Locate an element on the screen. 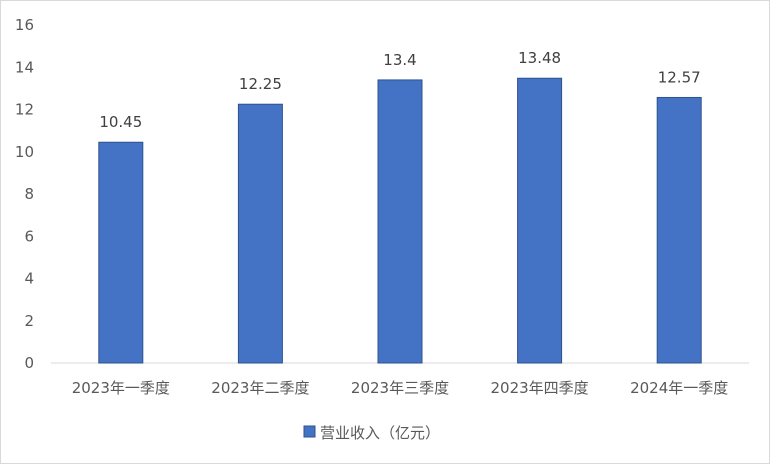 Image resolution: width=770 pixels, height=465 pixels. data-label: 13.4 is located at coordinates (399, 60).